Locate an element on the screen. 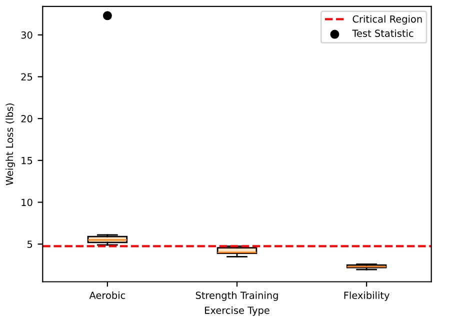 Image resolution: width=474 pixels, height=322 pixels. y-axis-title: Weight Loss (lbs) is located at coordinates (11, 144).